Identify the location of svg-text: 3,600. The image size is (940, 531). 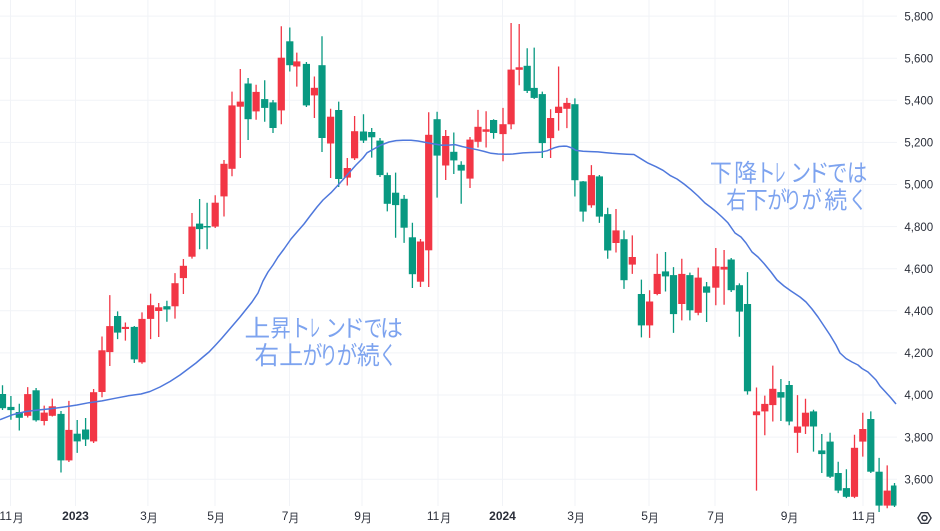
(918, 480).